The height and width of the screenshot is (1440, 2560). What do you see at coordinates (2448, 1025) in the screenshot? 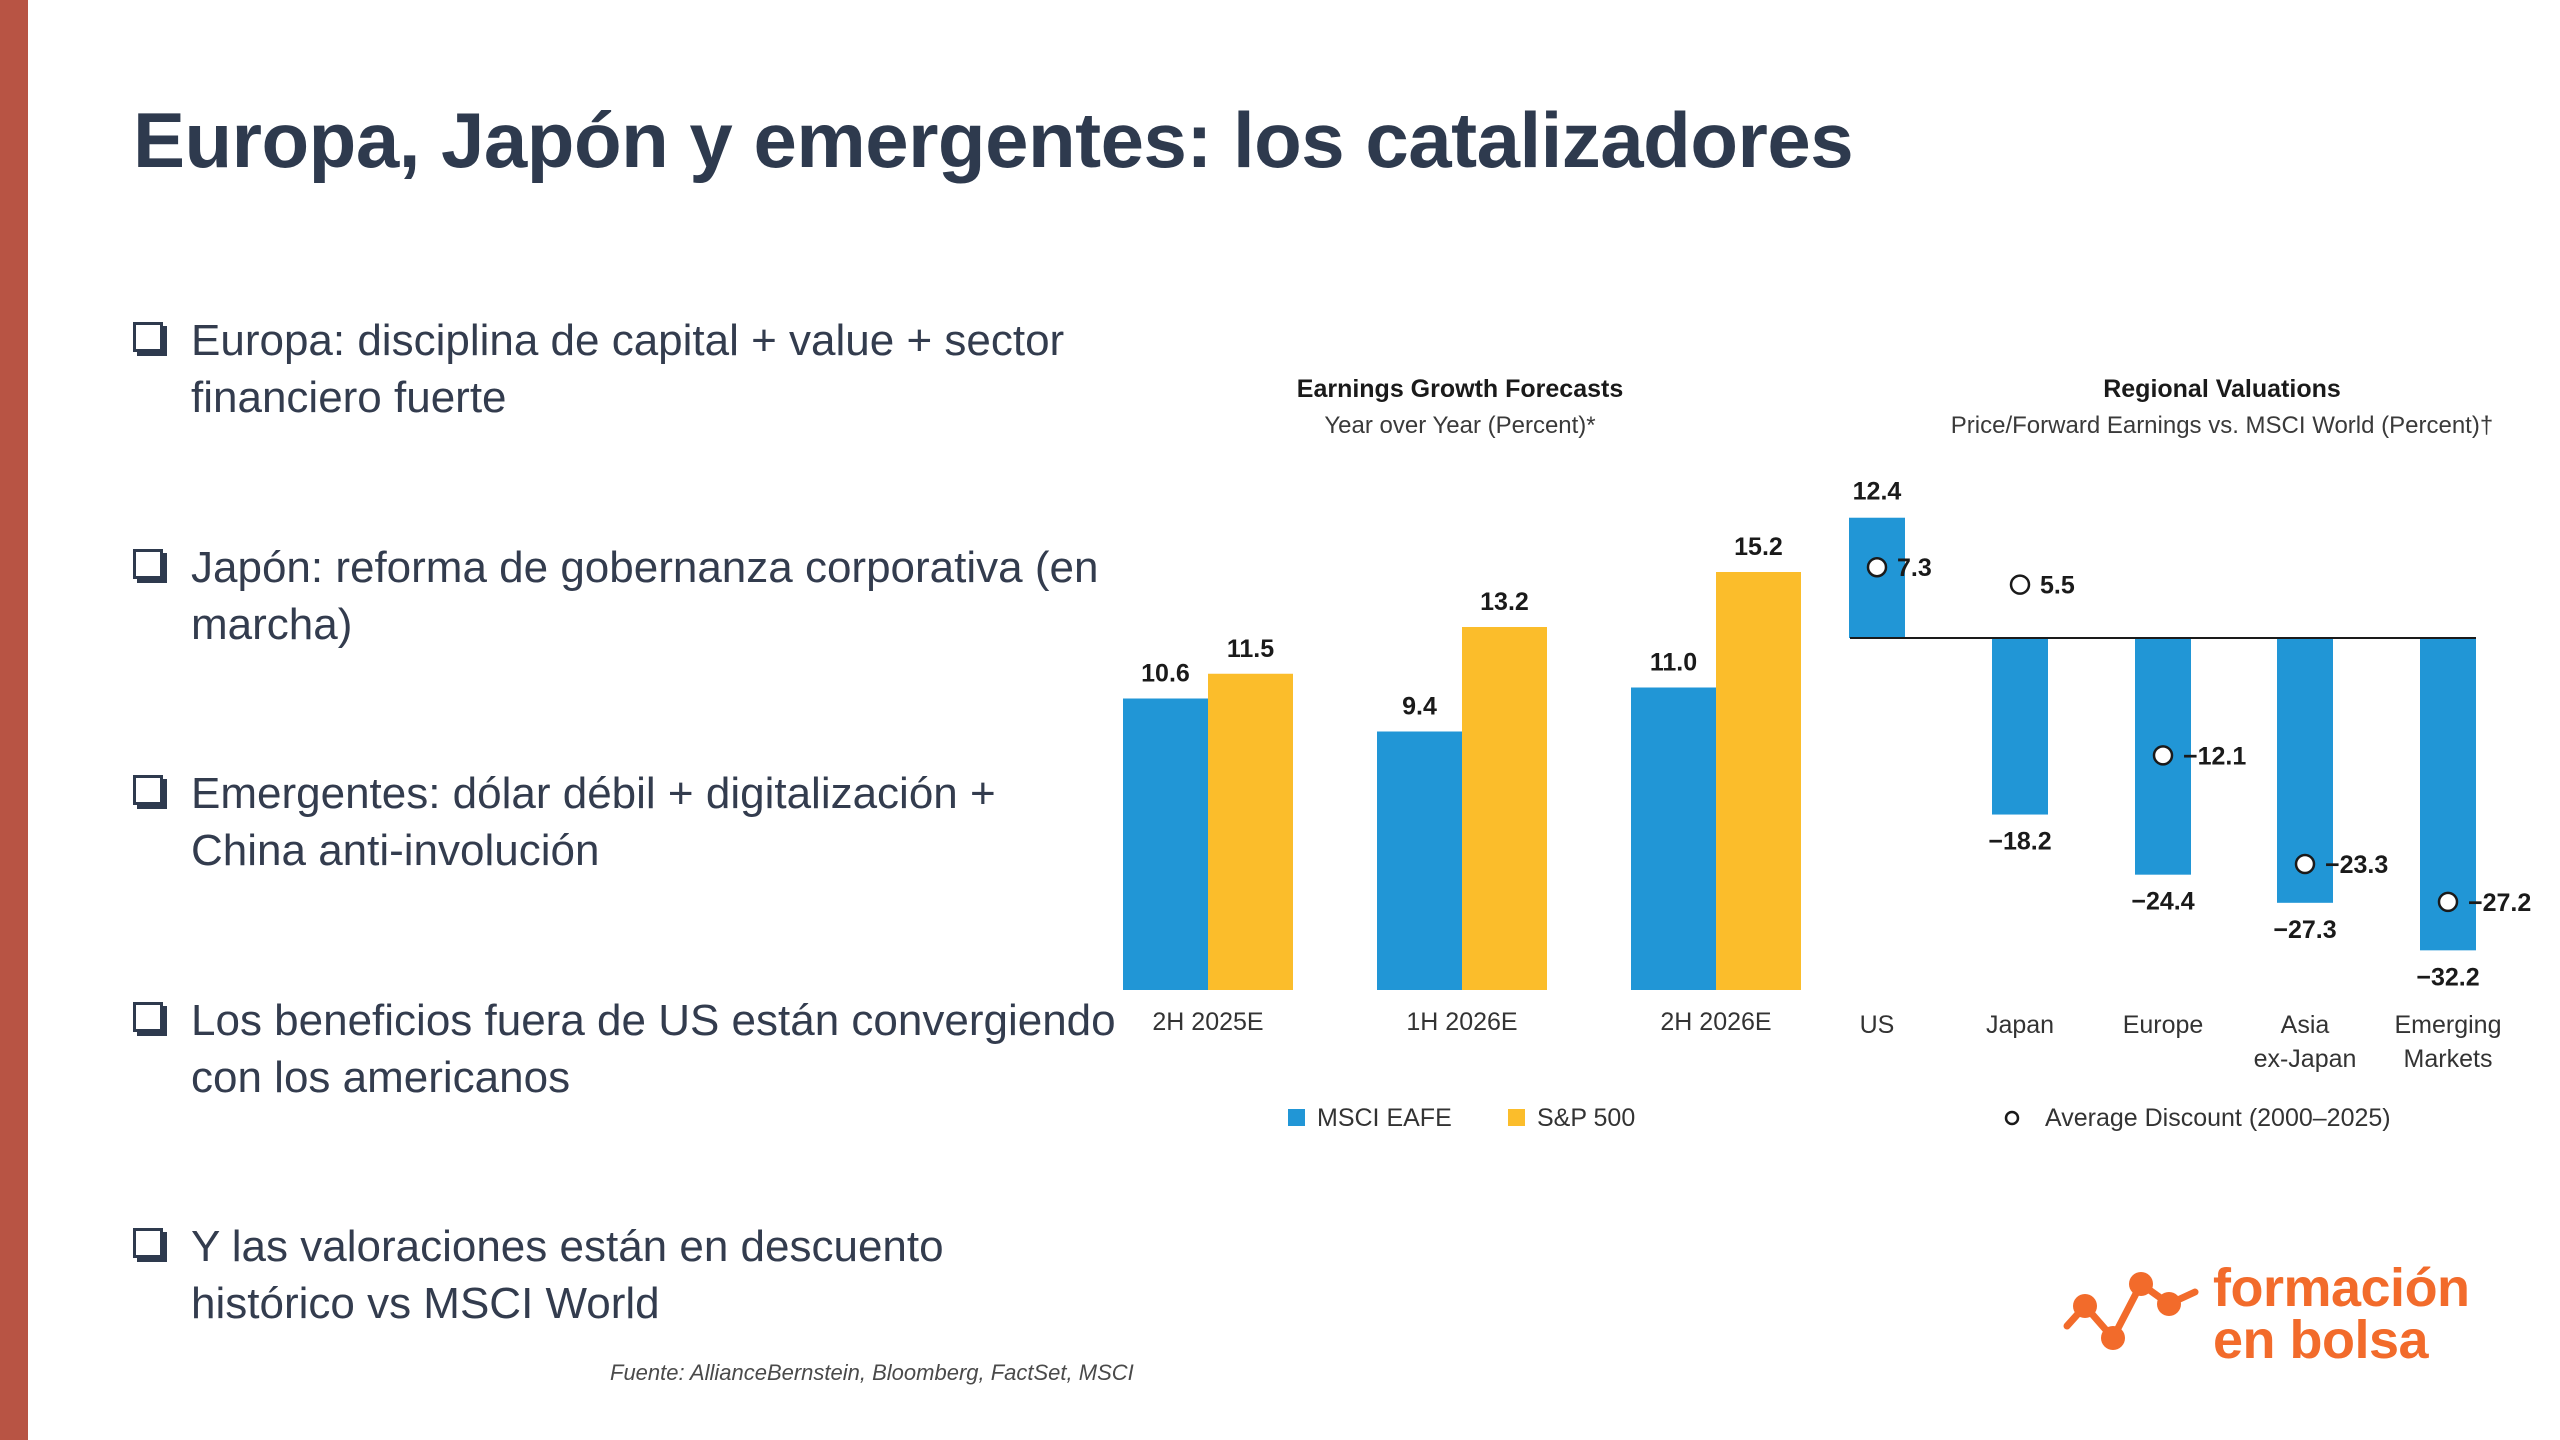
I see `tick-label: Emerging` at bounding box center [2448, 1025].